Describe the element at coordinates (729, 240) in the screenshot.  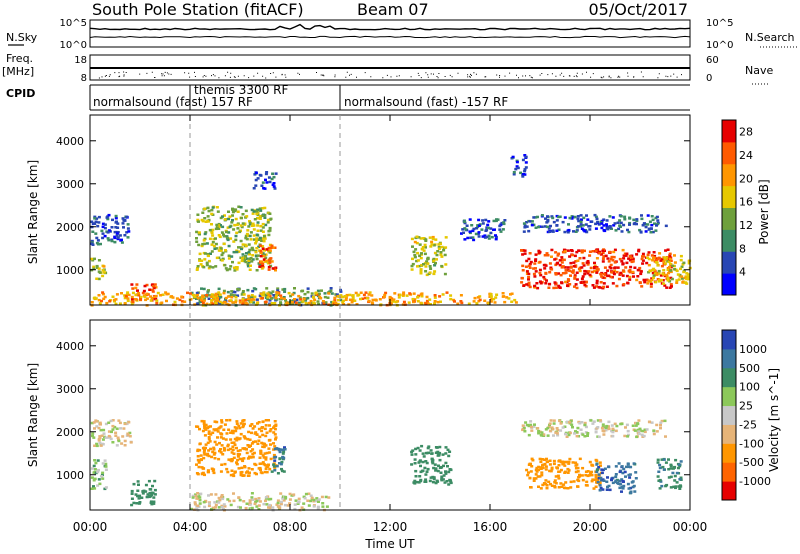
I see `power-colorbar-segment` at that location.